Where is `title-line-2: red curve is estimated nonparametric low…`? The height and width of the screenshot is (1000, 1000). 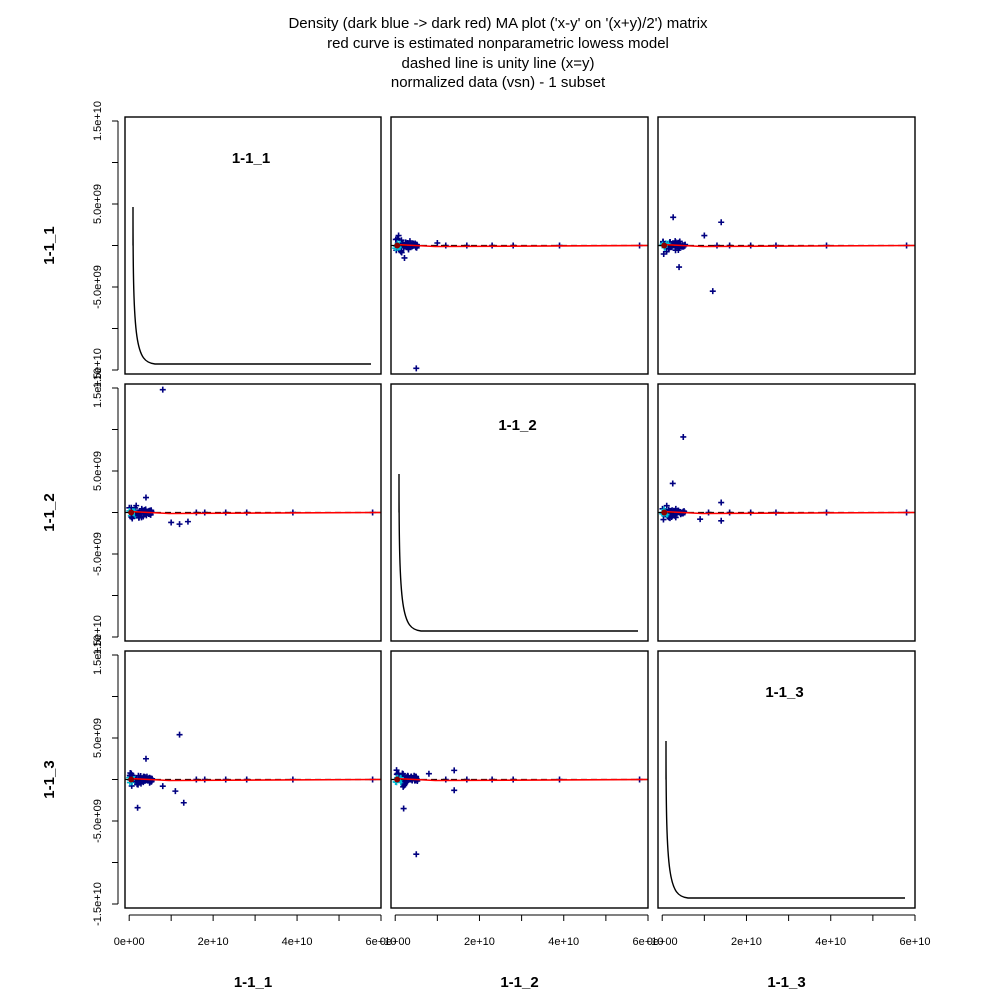
title-line-2: red curve is estimated nonparametric low… is located at coordinates (498, 43).